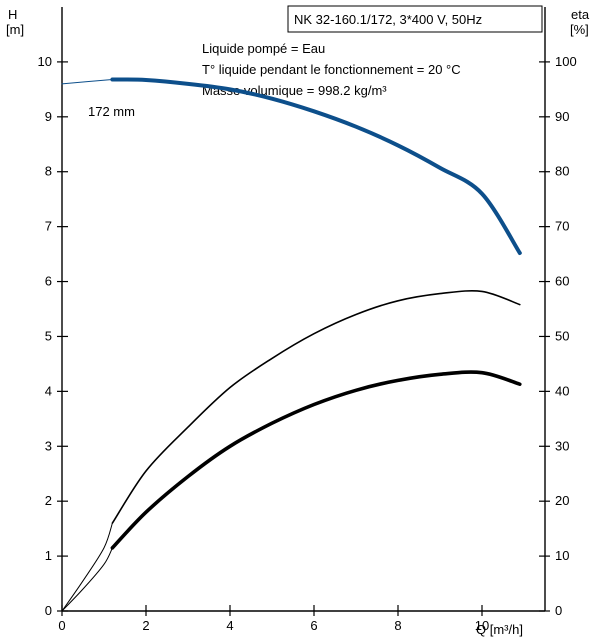 The image size is (610, 637). I want to click on chart-title: NK 32-160.1/172, 3*400 V, 50Hz, so click(388, 19).